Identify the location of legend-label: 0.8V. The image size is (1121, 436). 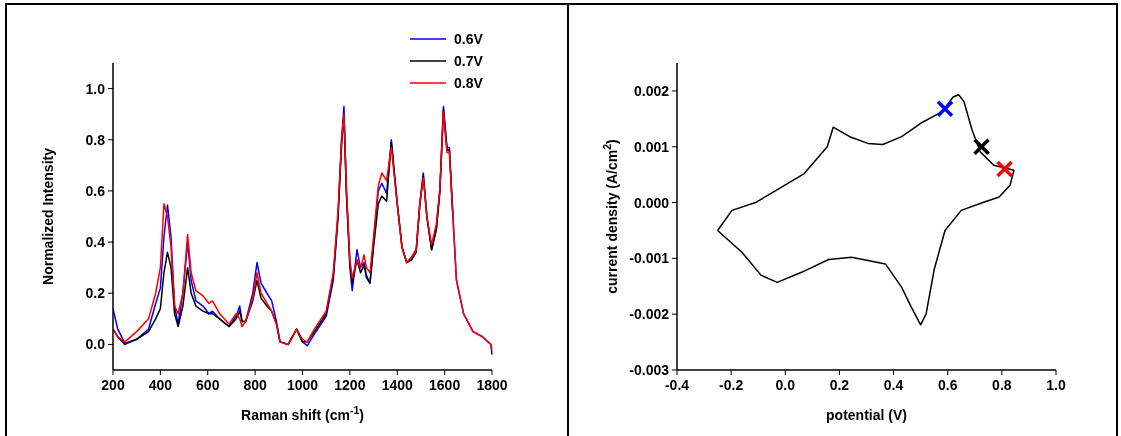
(469, 83).